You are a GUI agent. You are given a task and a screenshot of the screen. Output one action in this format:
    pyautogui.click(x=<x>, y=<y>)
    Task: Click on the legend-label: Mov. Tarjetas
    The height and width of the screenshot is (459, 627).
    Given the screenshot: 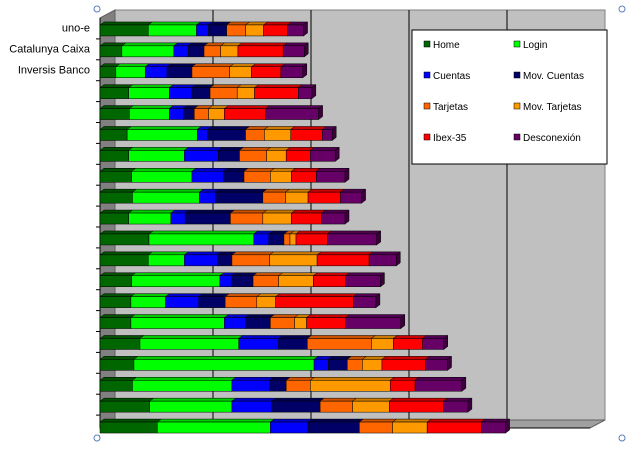 What is the action you would take?
    pyautogui.click(x=552, y=107)
    